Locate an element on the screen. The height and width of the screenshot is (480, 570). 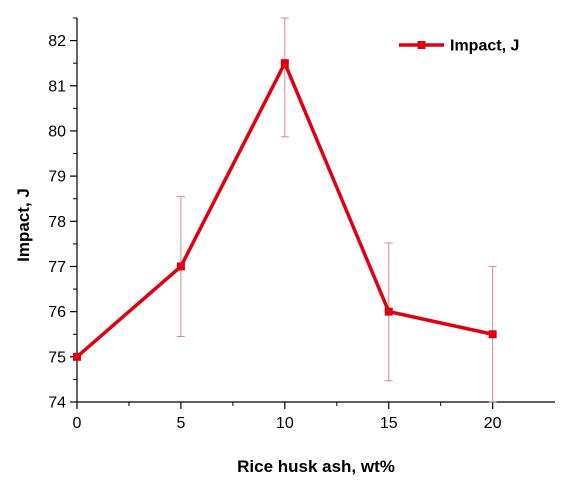
legend: Impact, J is located at coordinates (459, 46).